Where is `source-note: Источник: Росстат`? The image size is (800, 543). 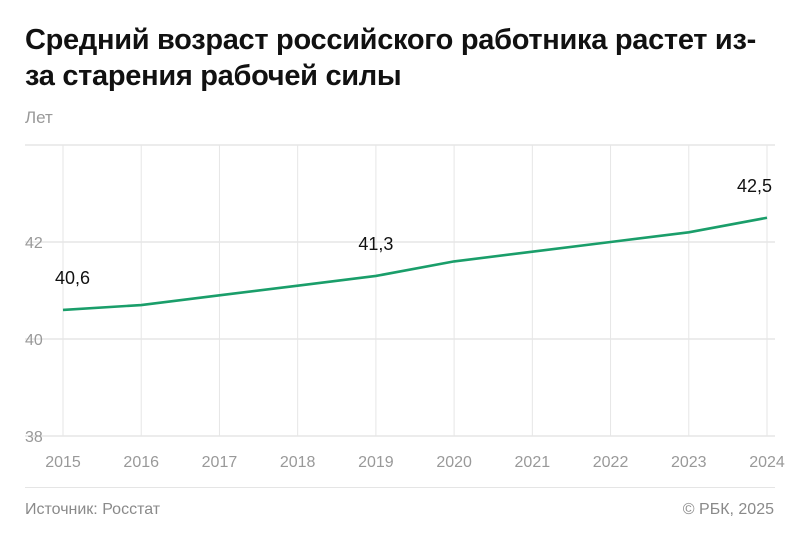
source-note: Источник: Росстат is located at coordinates (93, 509).